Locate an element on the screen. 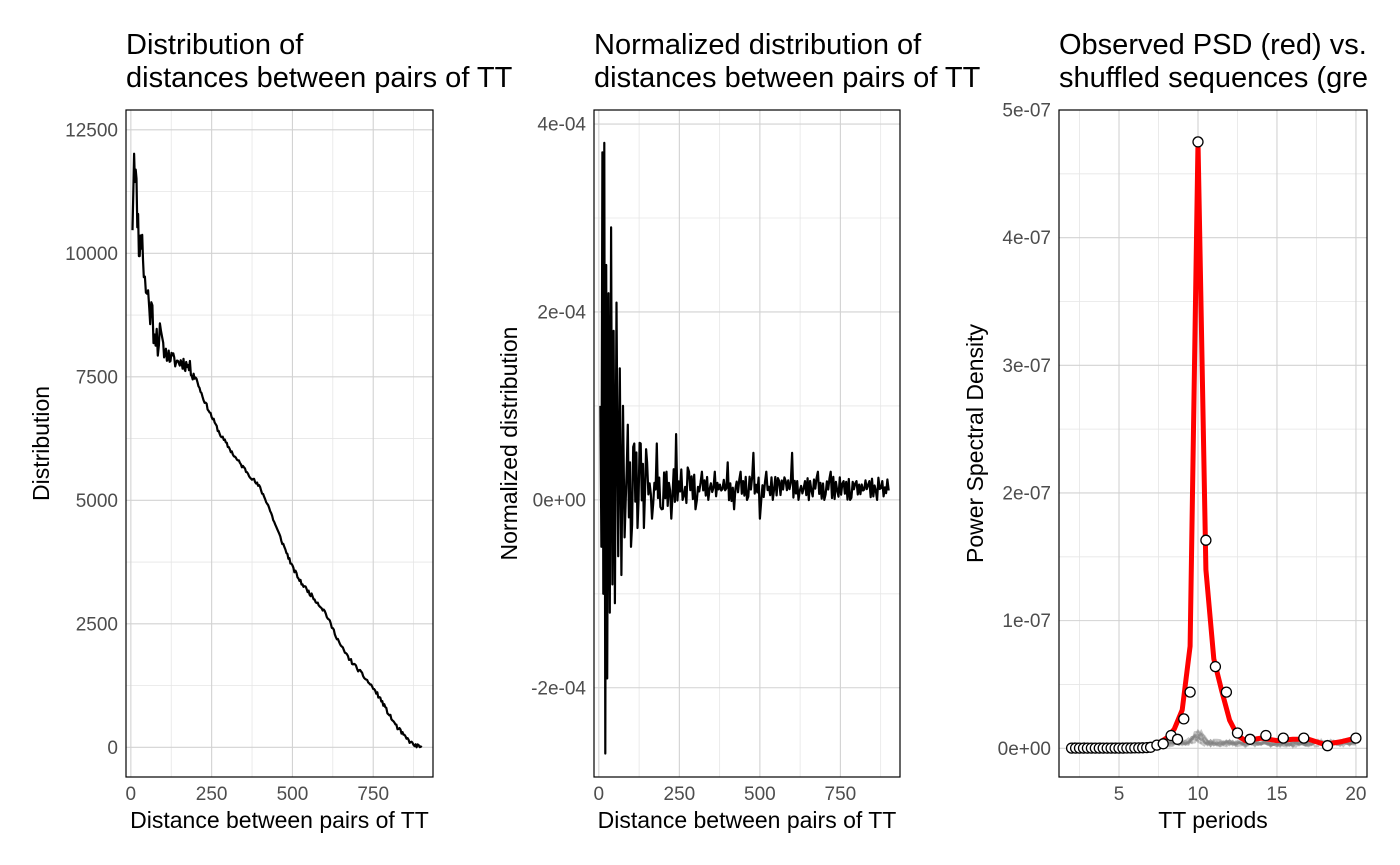  observed-series-line is located at coordinates (1214, 445).